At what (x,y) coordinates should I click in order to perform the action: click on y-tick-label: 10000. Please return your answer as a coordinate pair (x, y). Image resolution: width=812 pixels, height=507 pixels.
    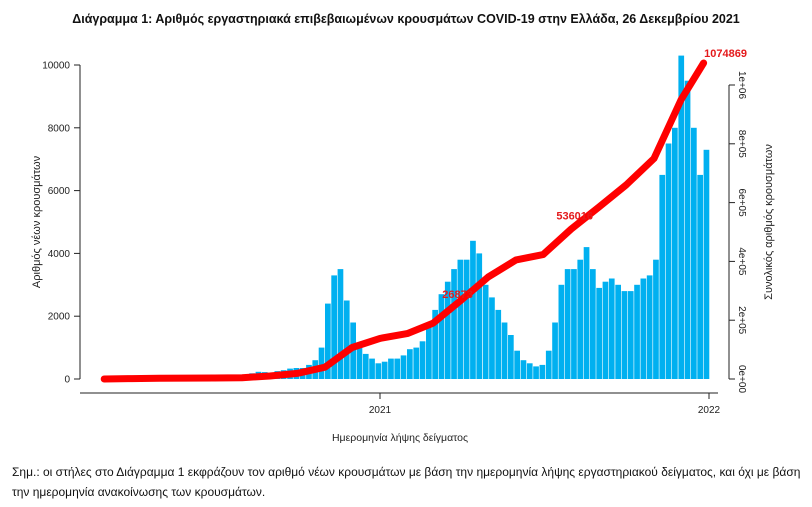
    Looking at the image, I should click on (56, 66).